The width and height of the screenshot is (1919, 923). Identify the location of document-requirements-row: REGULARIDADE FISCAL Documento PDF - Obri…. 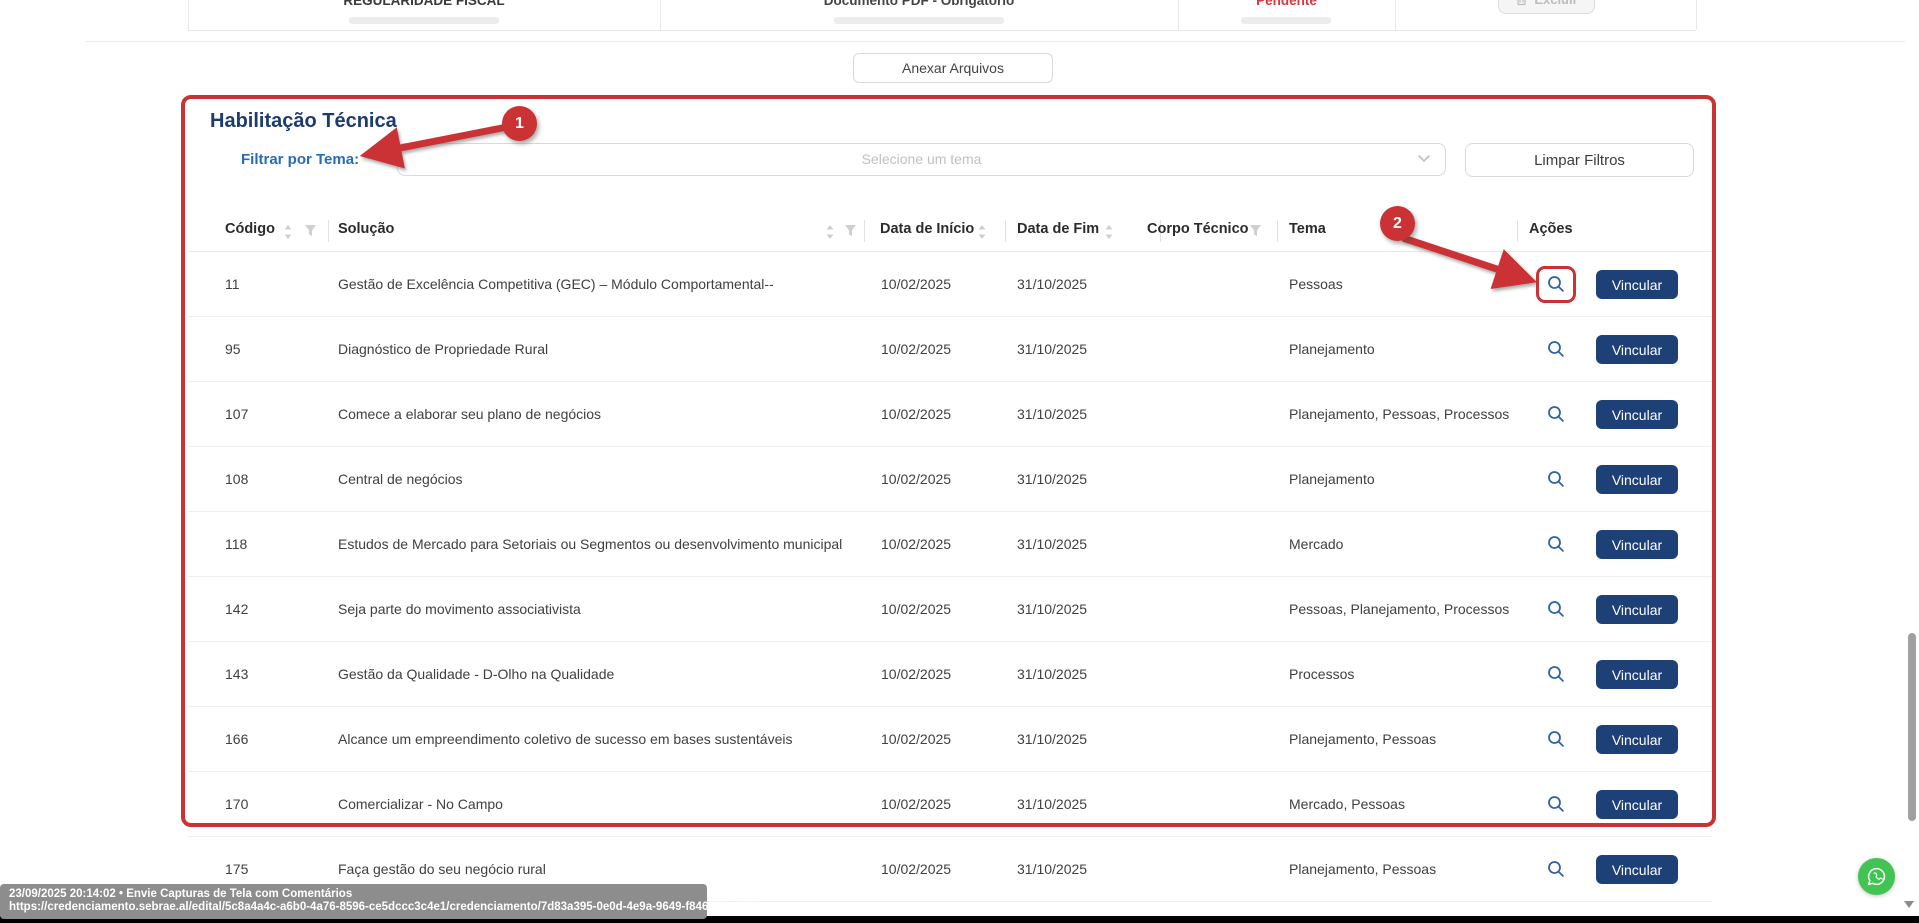
(959, 15).